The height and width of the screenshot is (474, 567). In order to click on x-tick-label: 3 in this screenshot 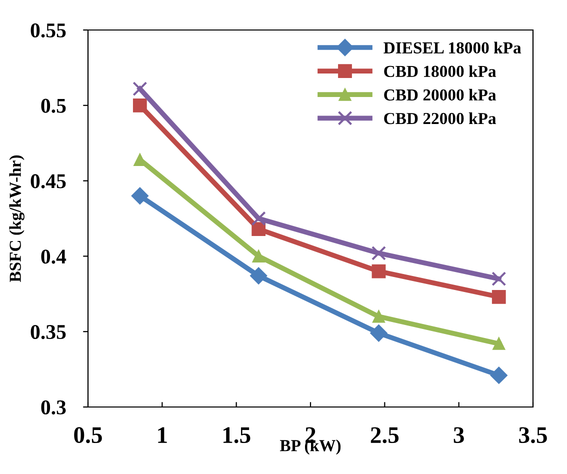, I will do `click(459, 435)`.